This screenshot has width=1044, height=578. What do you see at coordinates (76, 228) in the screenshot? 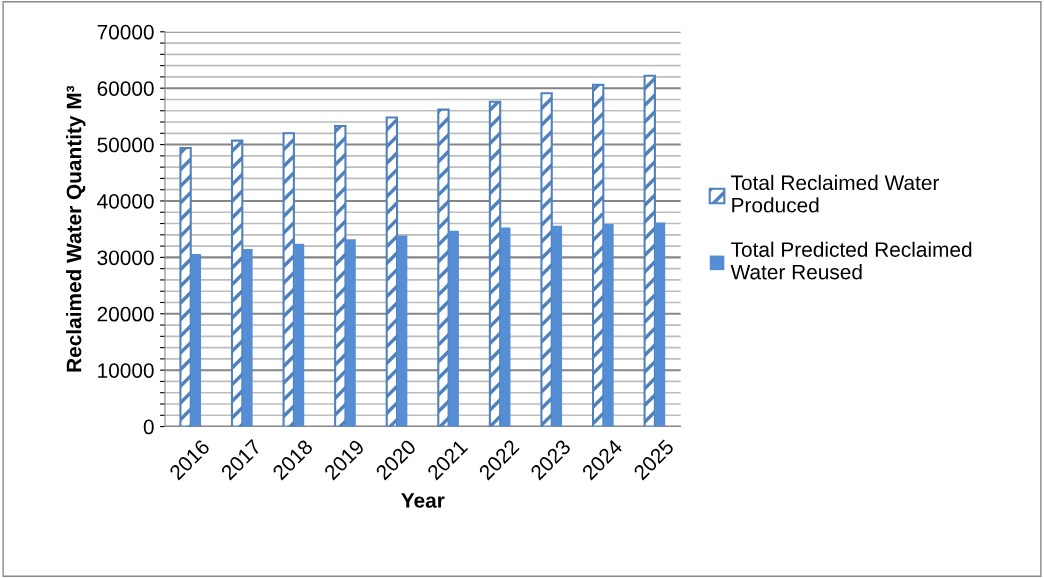
I see `y-axis-title: Reclaimed Water Quantity M³` at bounding box center [76, 228].